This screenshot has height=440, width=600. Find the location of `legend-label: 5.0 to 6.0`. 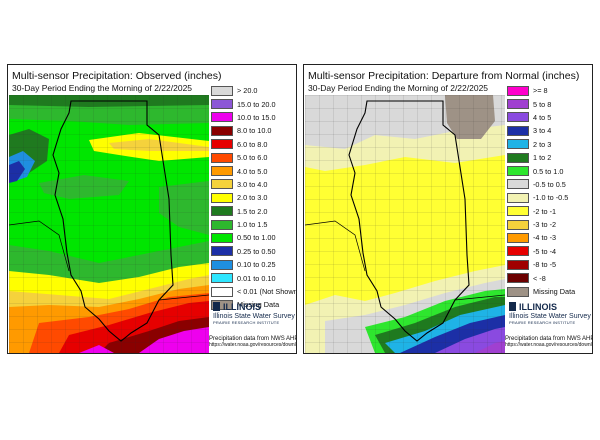

legend-label: 5.0 to 6.0 is located at coordinates (252, 158).